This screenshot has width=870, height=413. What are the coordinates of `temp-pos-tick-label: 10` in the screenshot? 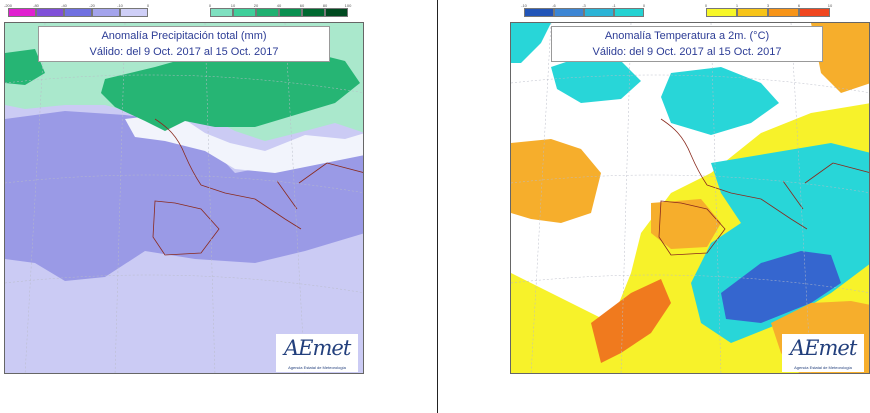 It's located at (830, 5).